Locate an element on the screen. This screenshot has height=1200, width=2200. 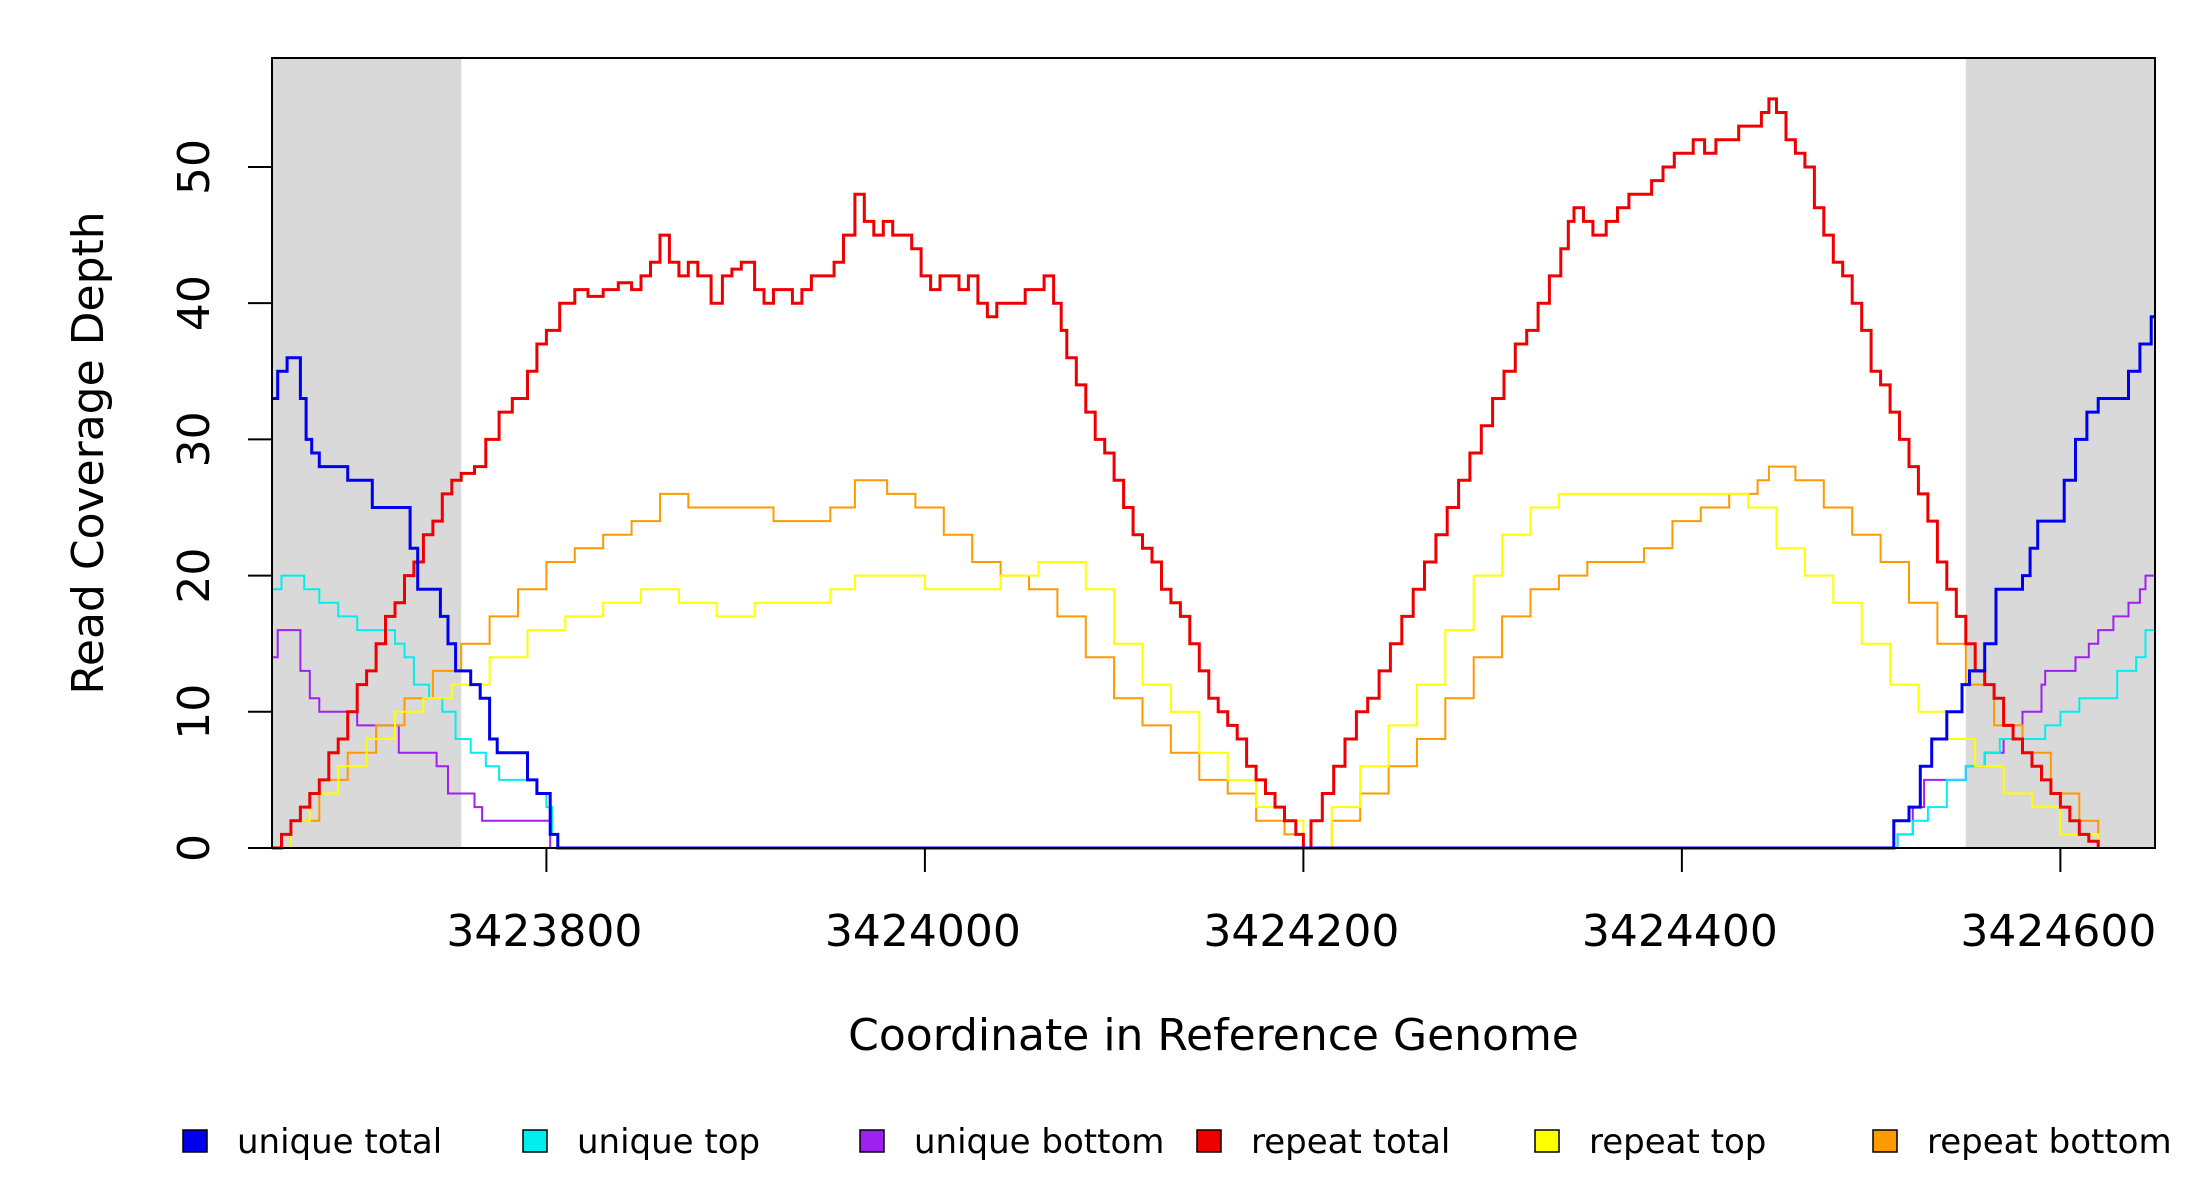
x-tick-label: 3424200 is located at coordinates (1301, 931).